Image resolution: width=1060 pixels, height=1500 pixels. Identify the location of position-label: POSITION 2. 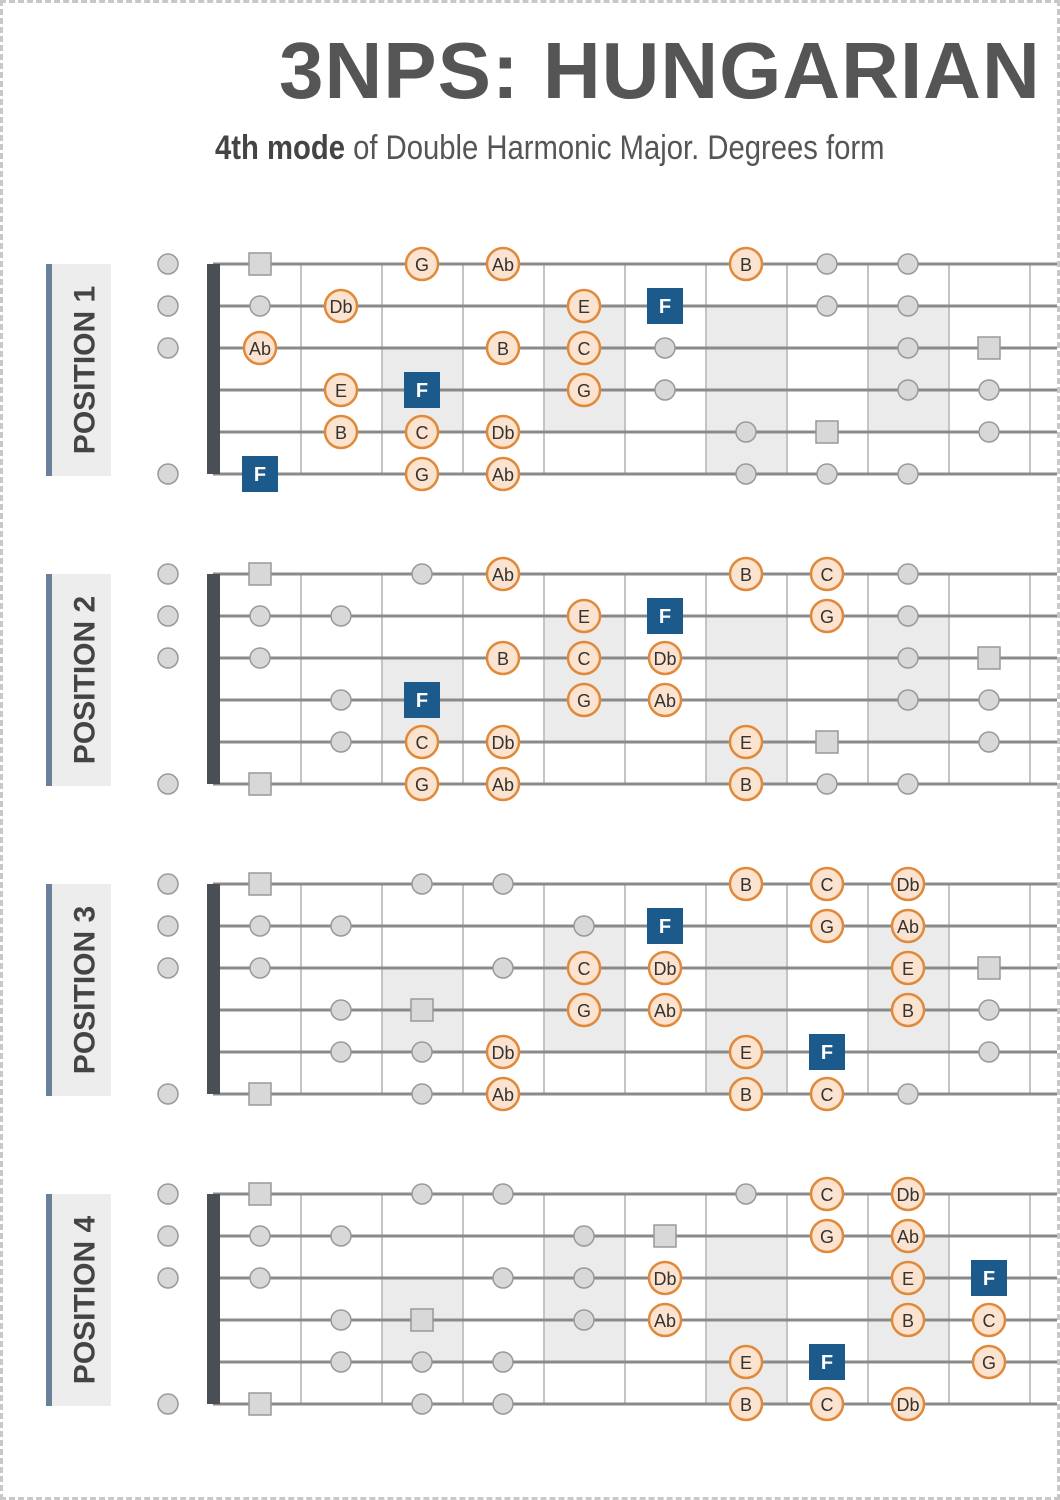
(85, 680).